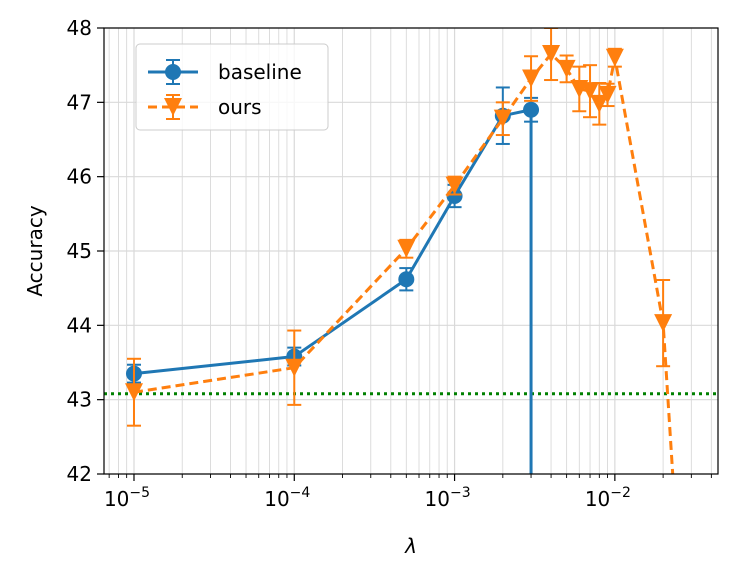 This screenshot has width=747, height=578. What do you see at coordinates (460, 493) in the screenshot?
I see `x-tick-exponent: −3` at bounding box center [460, 493].